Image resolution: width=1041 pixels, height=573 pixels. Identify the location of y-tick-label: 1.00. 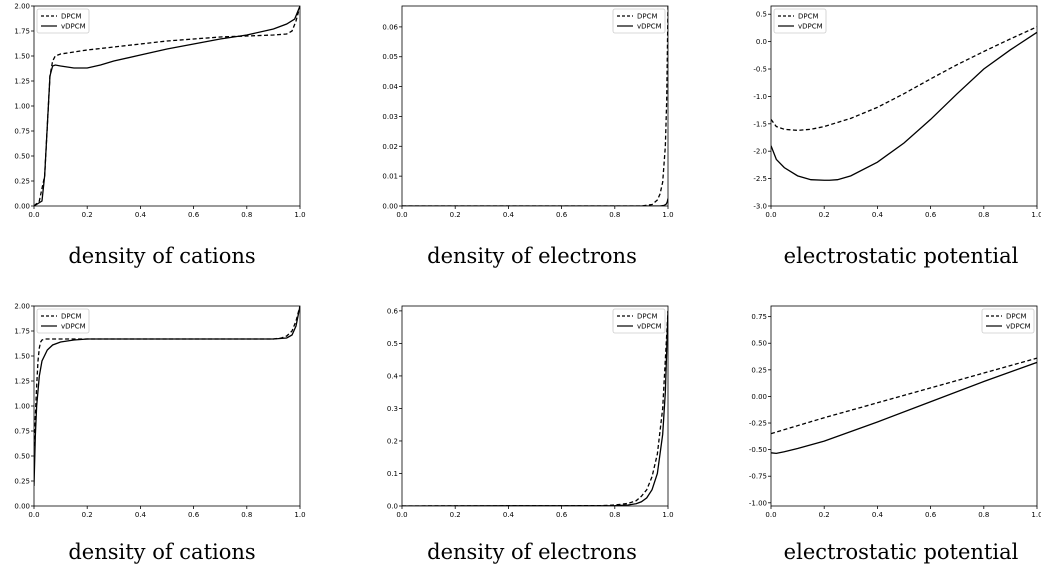
(22, 407).